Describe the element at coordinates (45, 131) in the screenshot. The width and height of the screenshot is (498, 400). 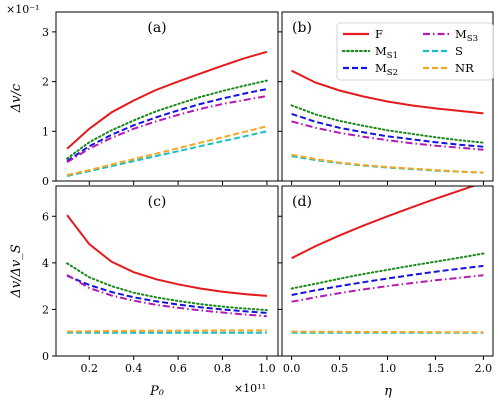
I see `y-tick-label: 1` at that location.